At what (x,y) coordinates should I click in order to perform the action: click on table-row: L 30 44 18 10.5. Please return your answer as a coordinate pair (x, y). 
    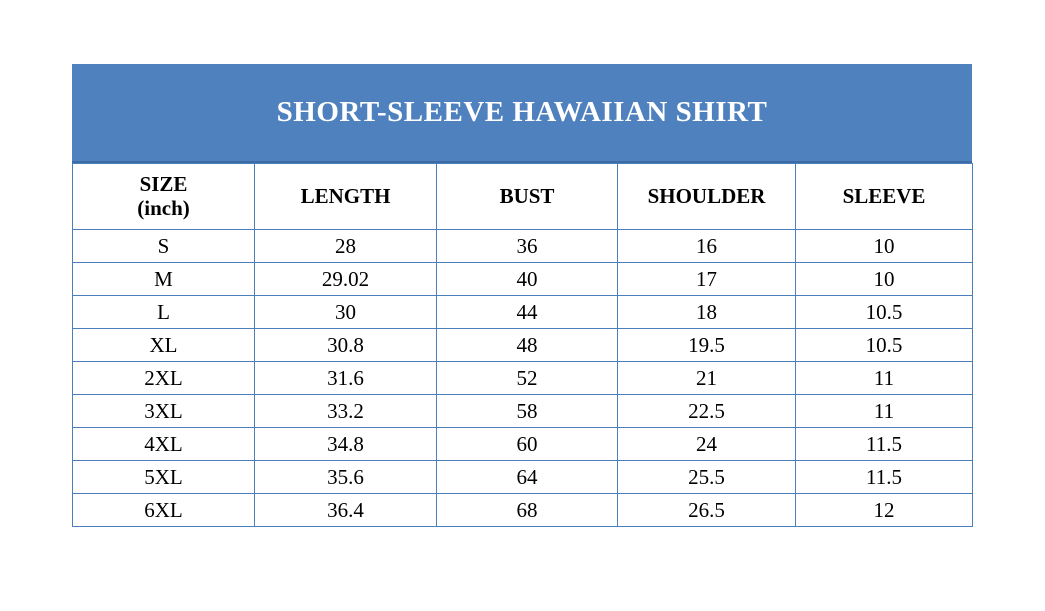
    Looking at the image, I should click on (522, 312).